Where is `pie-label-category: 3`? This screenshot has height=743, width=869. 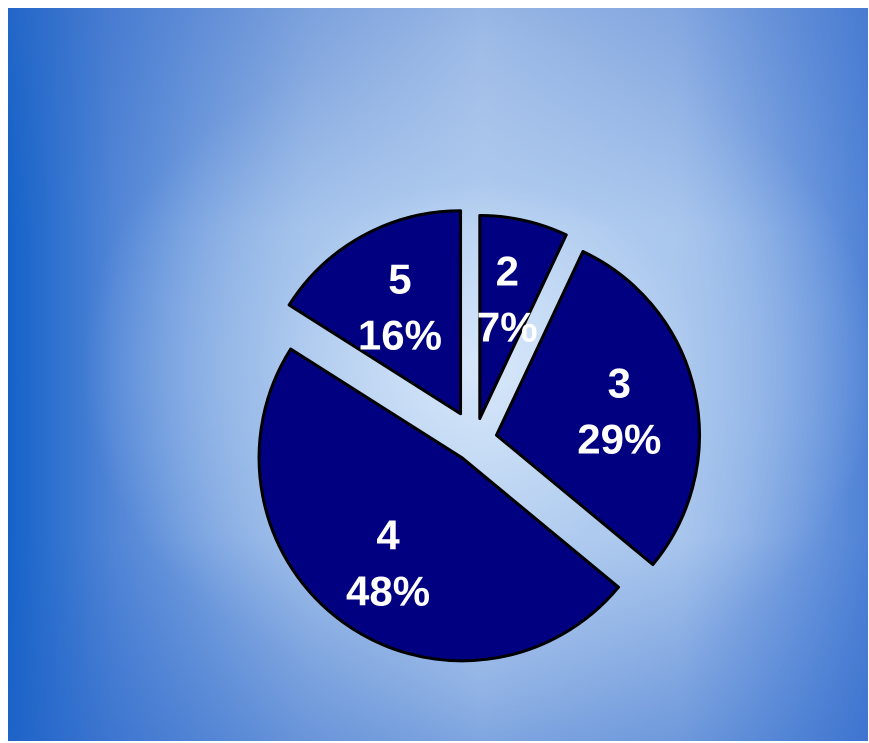
pie-label-category: 3 is located at coordinates (619, 383).